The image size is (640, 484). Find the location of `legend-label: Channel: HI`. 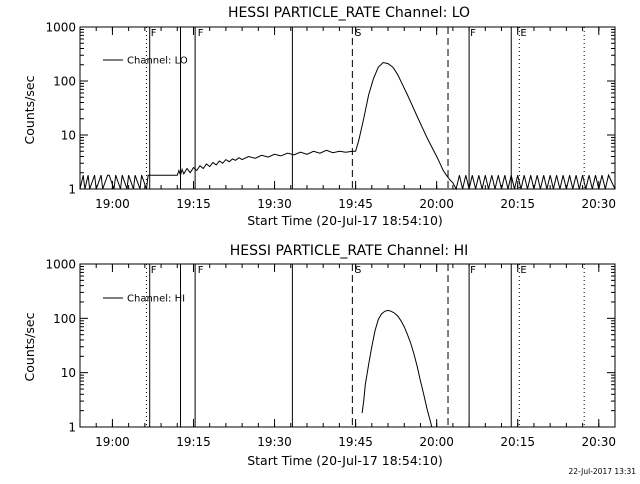

legend-label: Channel: HI is located at coordinates (156, 299).